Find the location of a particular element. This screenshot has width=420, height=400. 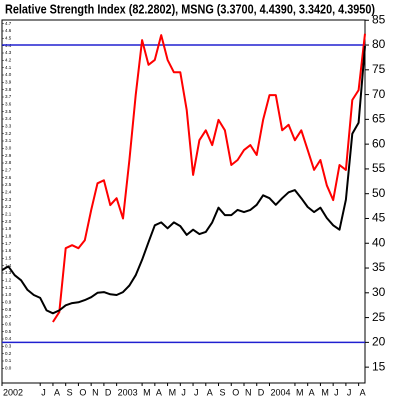

x-tick-label: 2002 is located at coordinates (13, 392).